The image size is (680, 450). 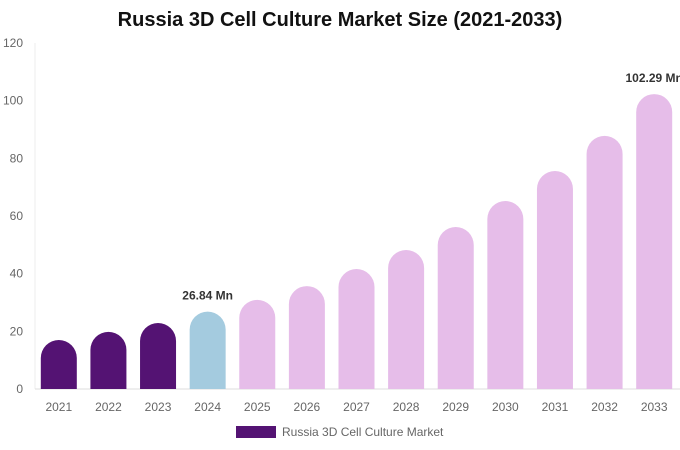 What do you see at coordinates (108, 407) in the screenshot?
I see `x-tick-label: 2022` at bounding box center [108, 407].